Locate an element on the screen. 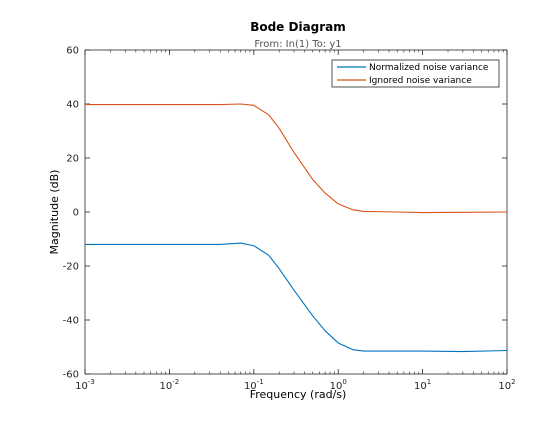  y-tick-label: -60 is located at coordinates (71, 375).